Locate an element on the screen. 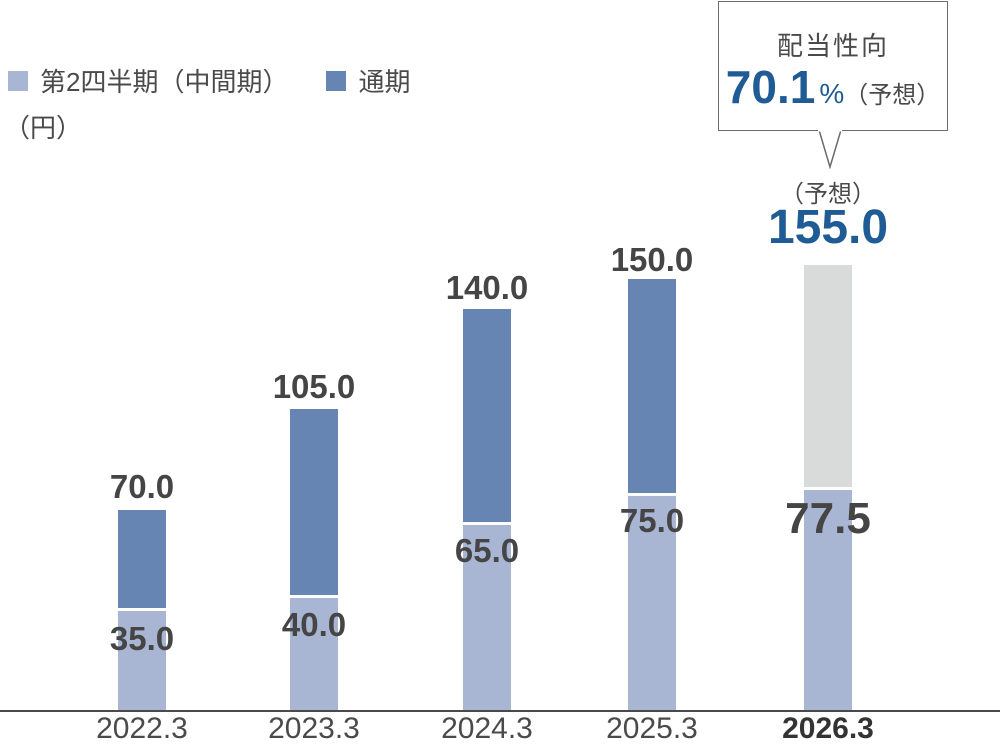 This screenshot has width=1000, height=746. callout-forecast-note: （予想） is located at coordinates (892, 95).